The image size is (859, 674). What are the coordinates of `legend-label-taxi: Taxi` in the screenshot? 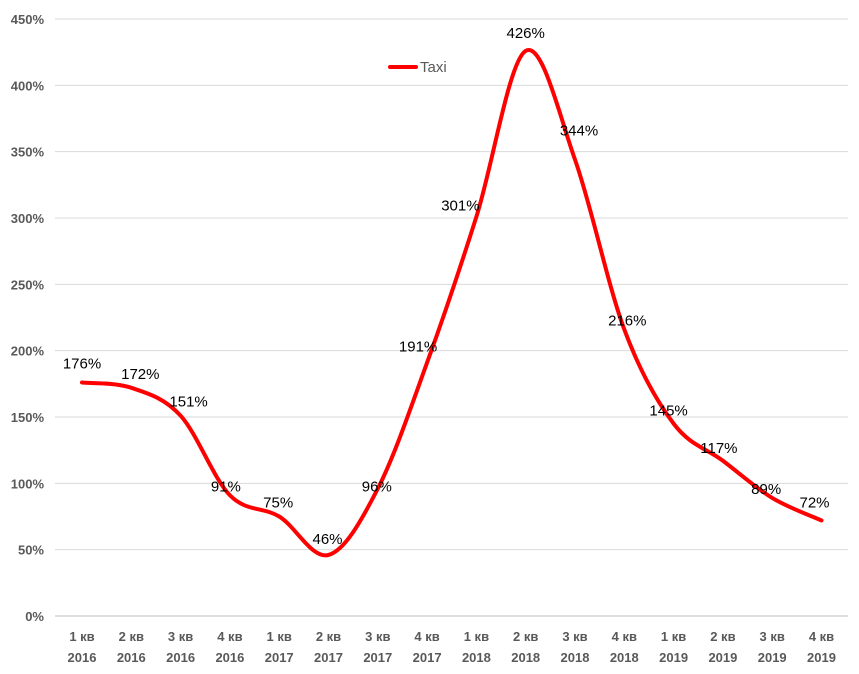 It's located at (433, 67).